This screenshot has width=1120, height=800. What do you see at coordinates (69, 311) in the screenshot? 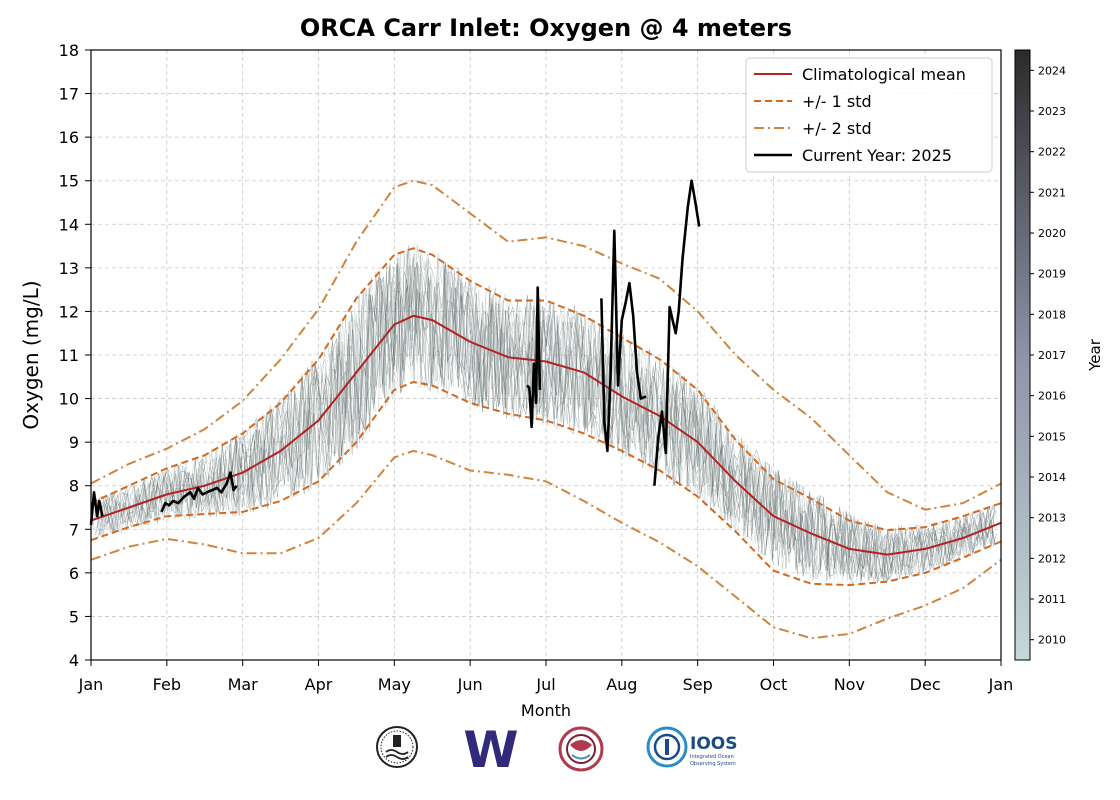
I see `y-tick-label: 12` at bounding box center [69, 311].